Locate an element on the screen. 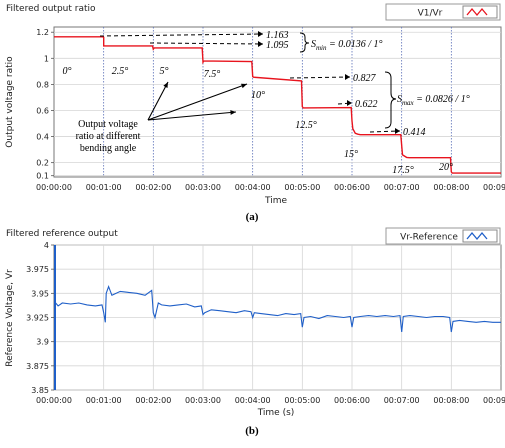 This screenshot has width=505, height=448. panel-a-x-tick-label: 00:06:00 is located at coordinates (352, 187).